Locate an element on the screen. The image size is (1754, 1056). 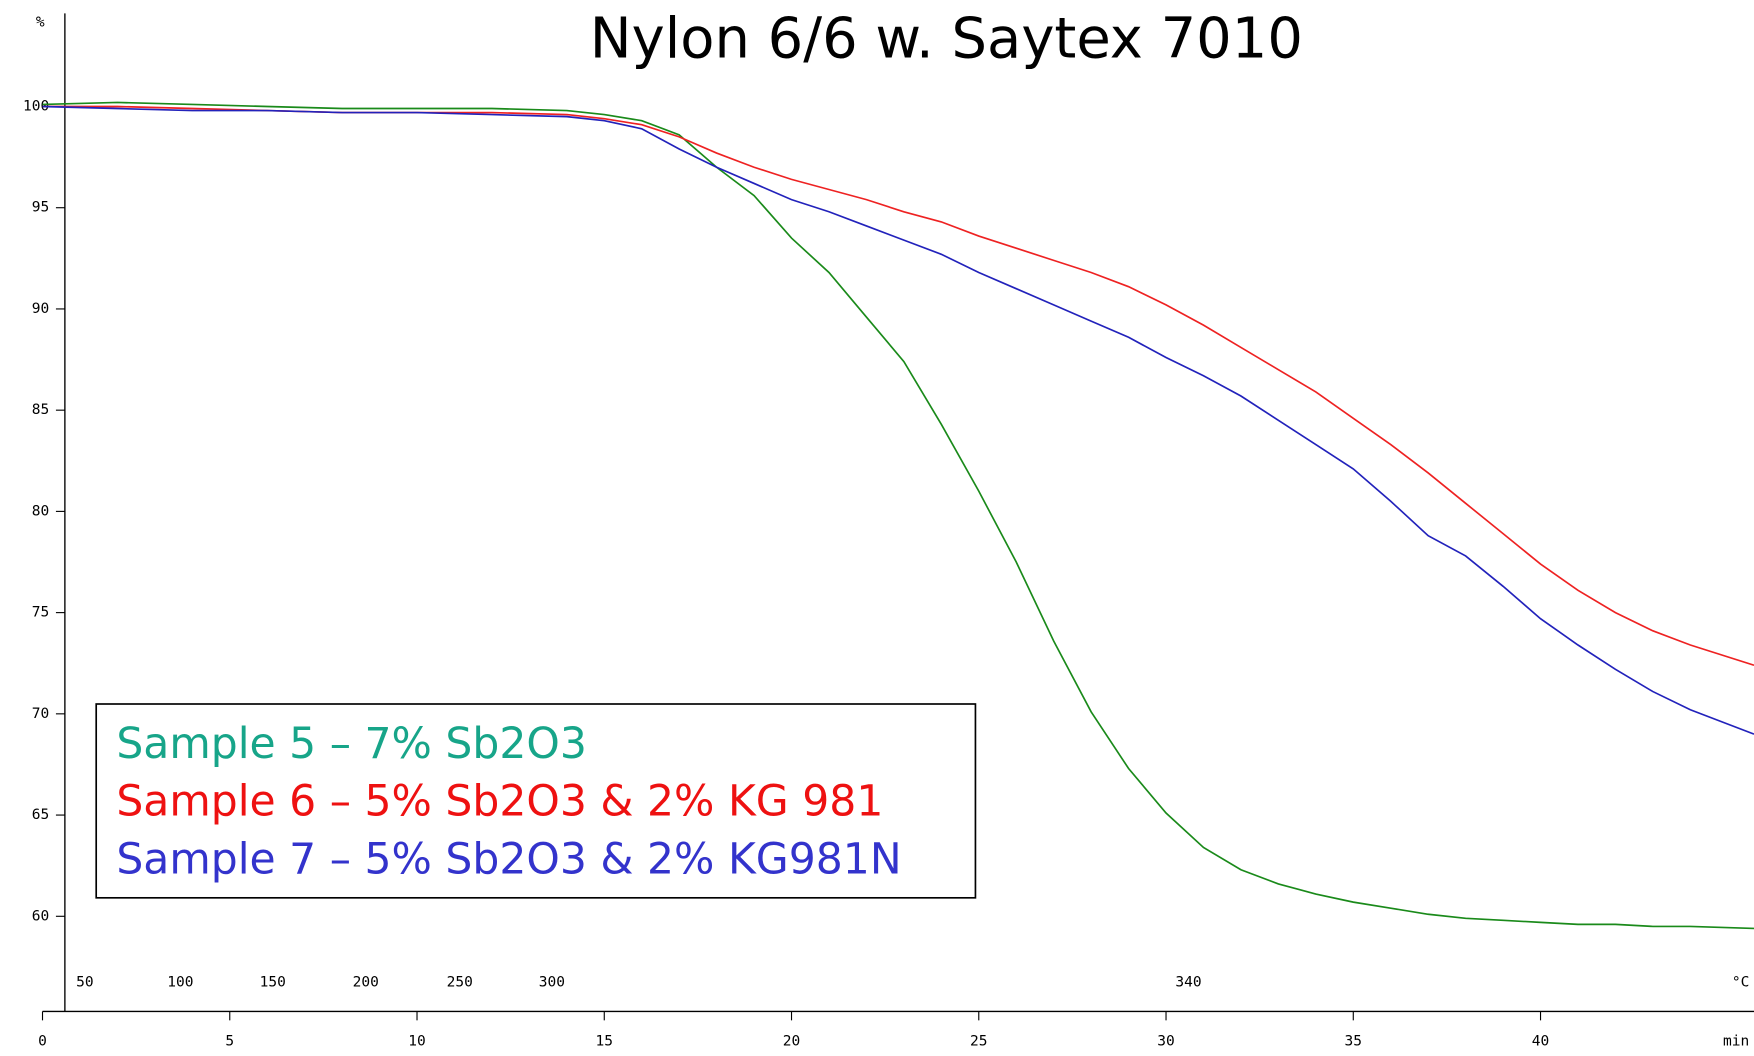
legend-entry: Sample 5 – 7% Sb2O3 is located at coordinates (351, 744).